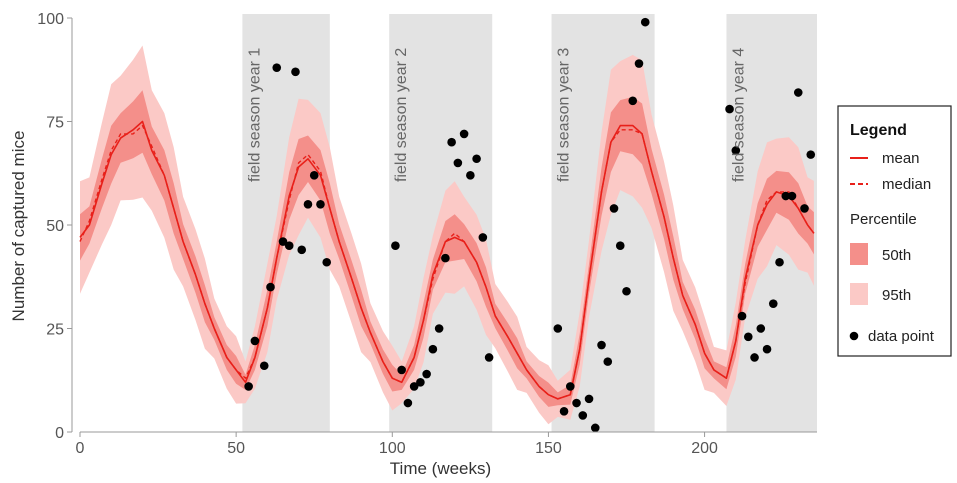  What do you see at coordinates (548, 448) in the screenshot?
I see `x-tick-label: 150` at bounding box center [548, 448].